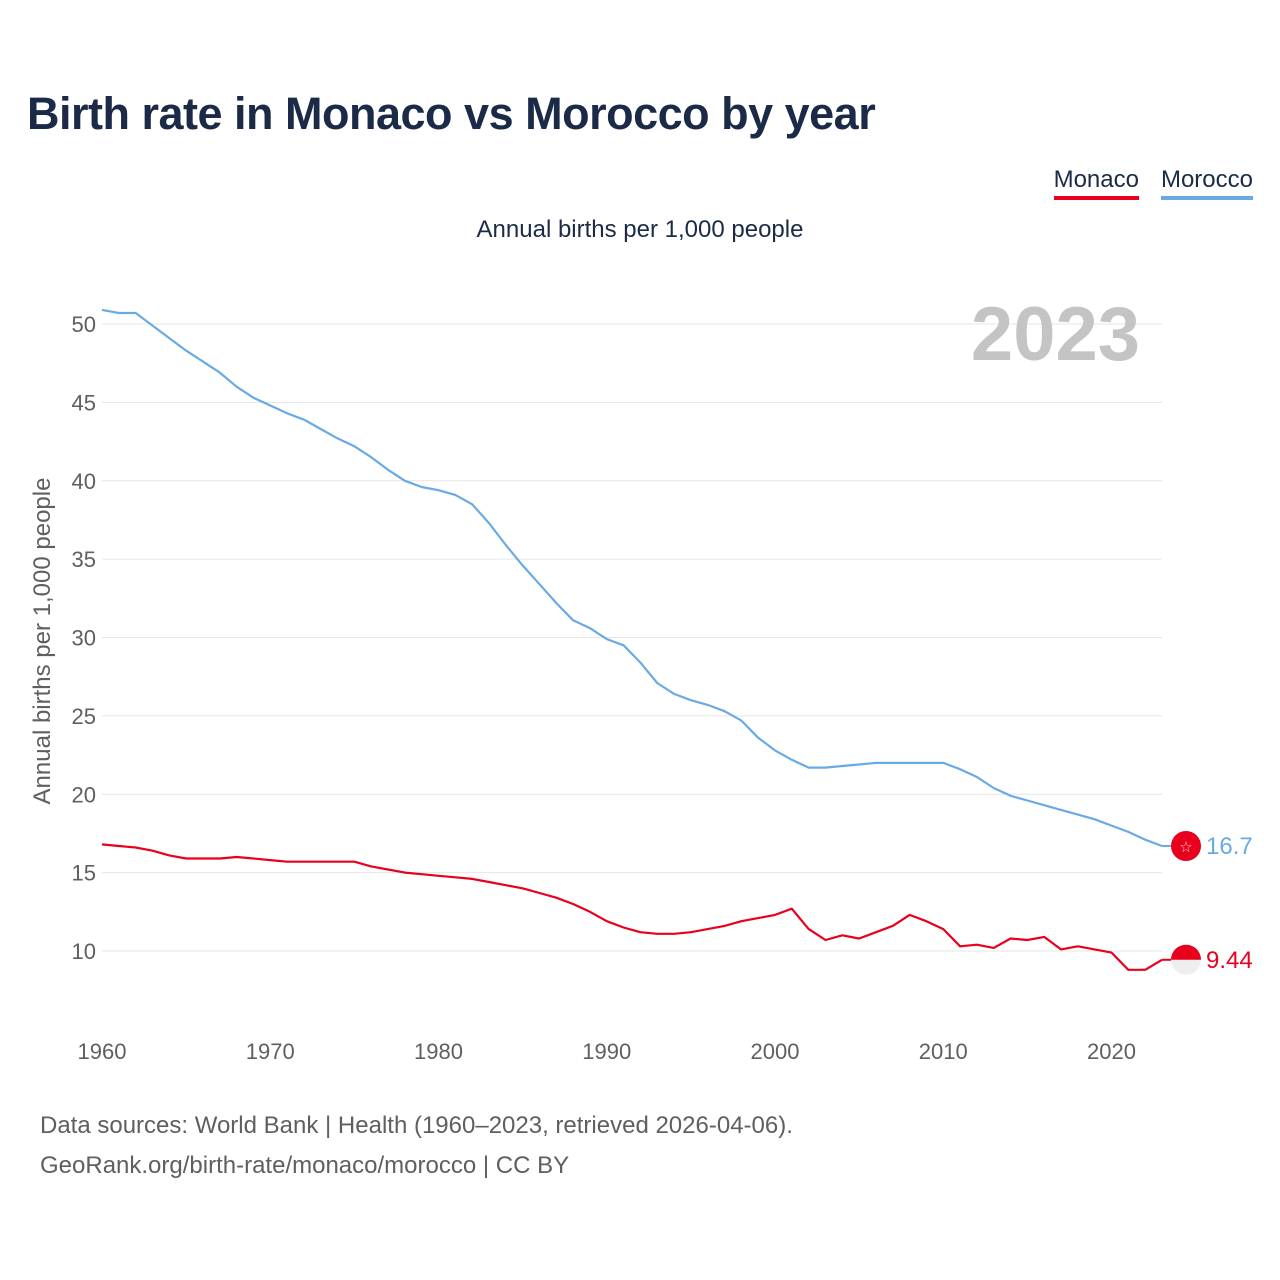 This screenshot has height=1280, width=1280. I want to click on y-tick-label: 15, so click(84, 873).